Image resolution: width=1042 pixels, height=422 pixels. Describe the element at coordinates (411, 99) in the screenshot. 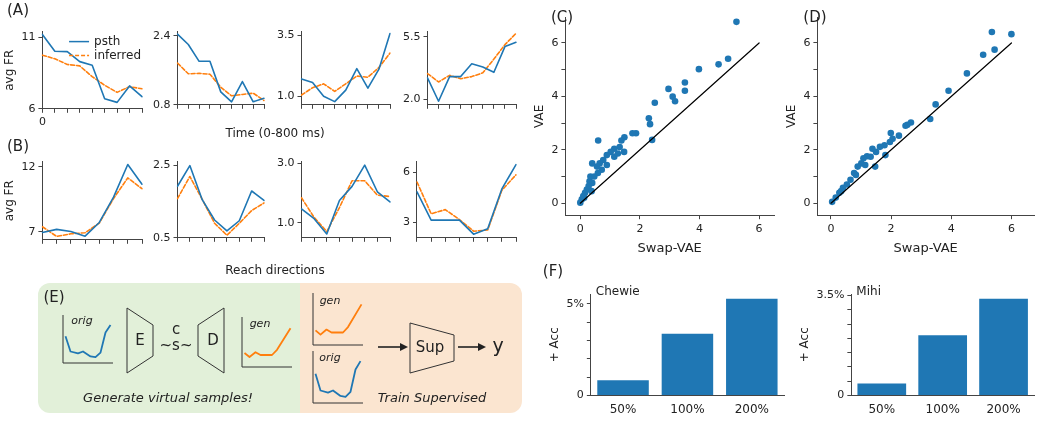

I see `y-tick-label: 2.0` at that location.